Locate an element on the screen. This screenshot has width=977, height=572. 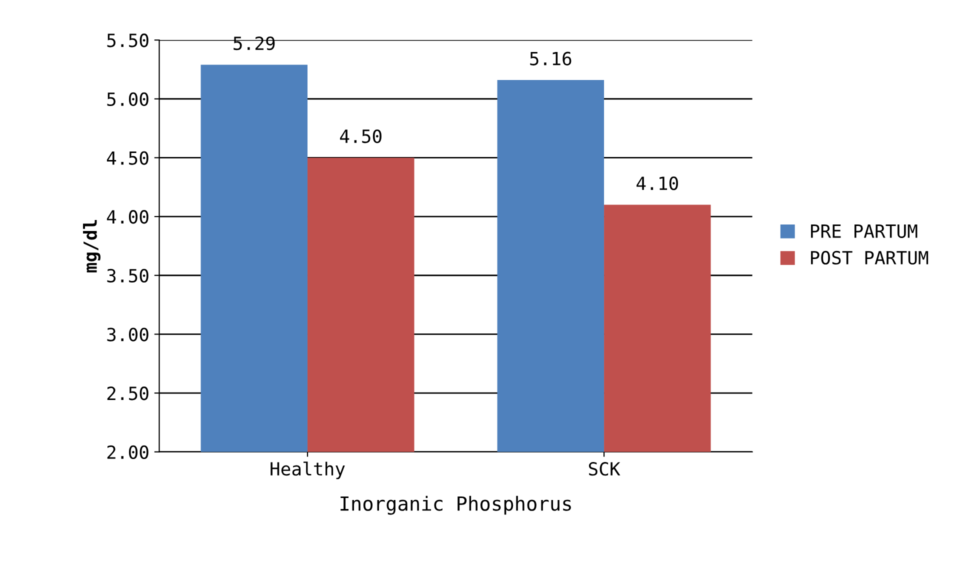
data-label: 4.50 is located at coordinates (361, 136).